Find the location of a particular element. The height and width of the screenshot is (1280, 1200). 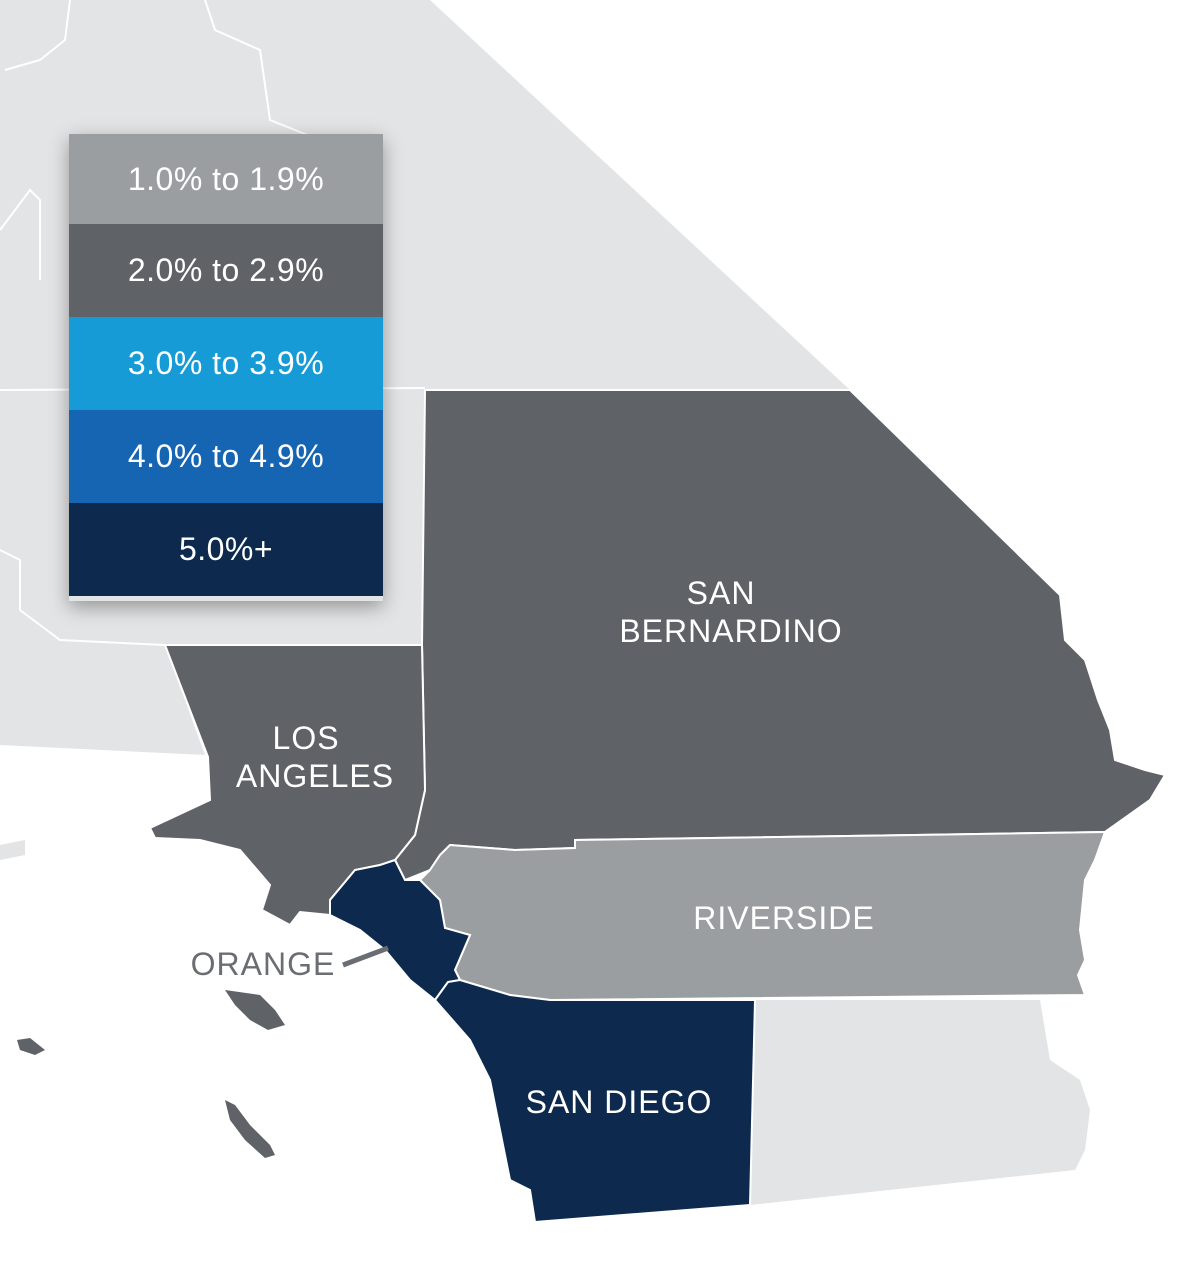

label-riverside: RIVERSIDE is located at coordinates (783, 918).